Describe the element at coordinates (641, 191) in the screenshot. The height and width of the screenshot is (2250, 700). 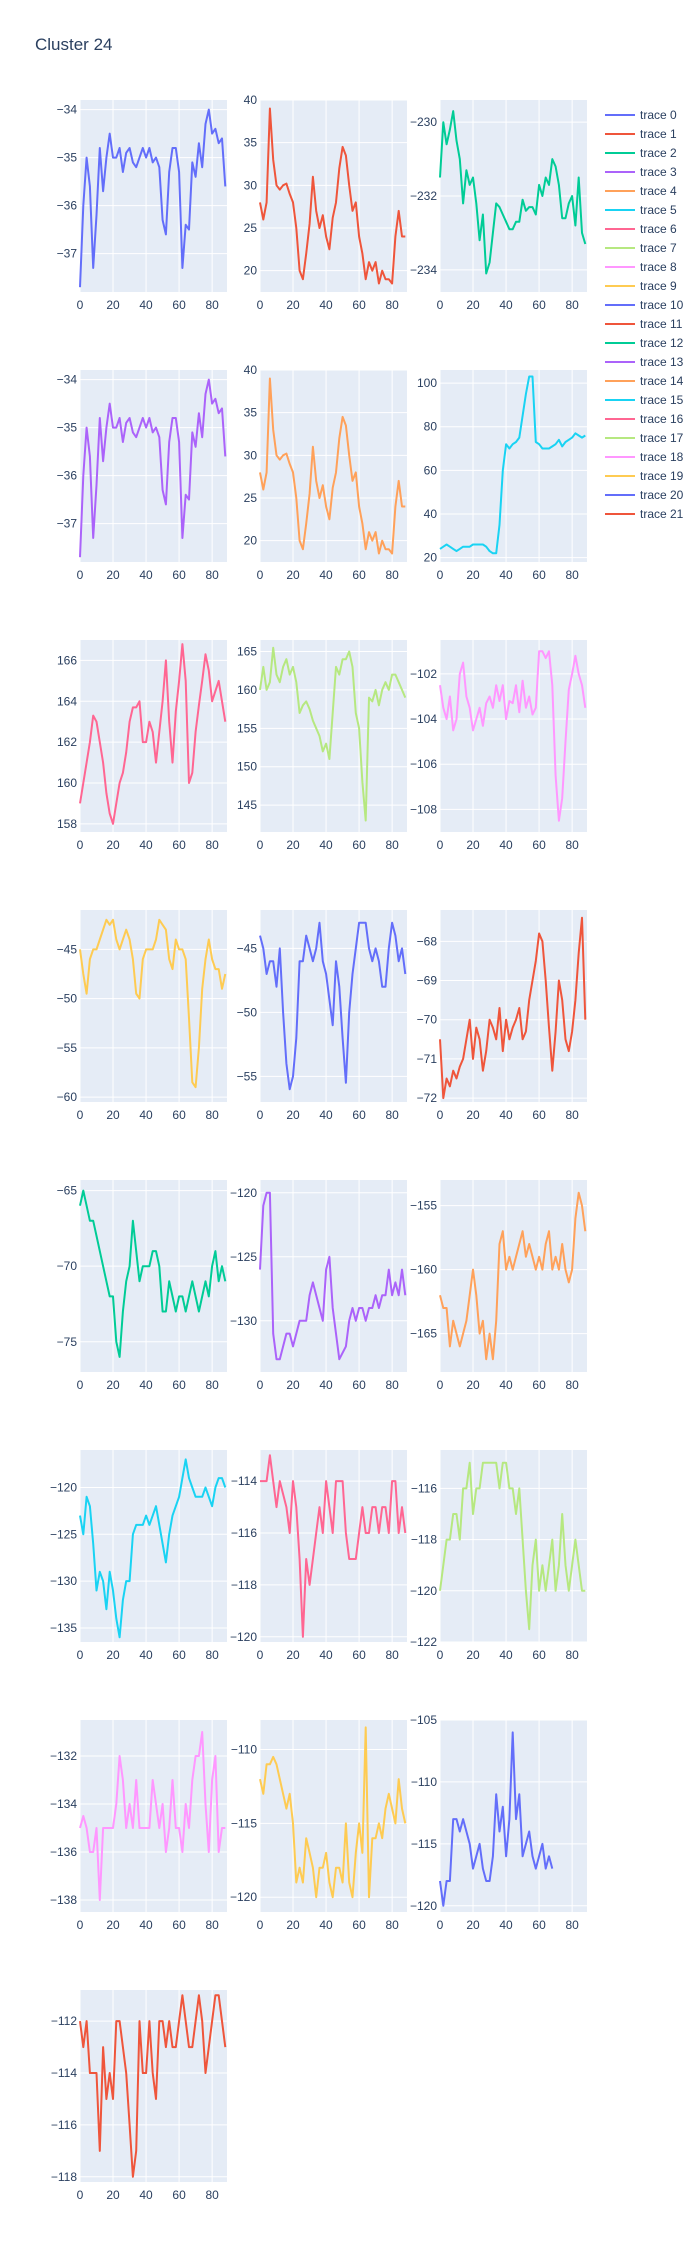
I see `legend-item-4: trace 4` at that location.